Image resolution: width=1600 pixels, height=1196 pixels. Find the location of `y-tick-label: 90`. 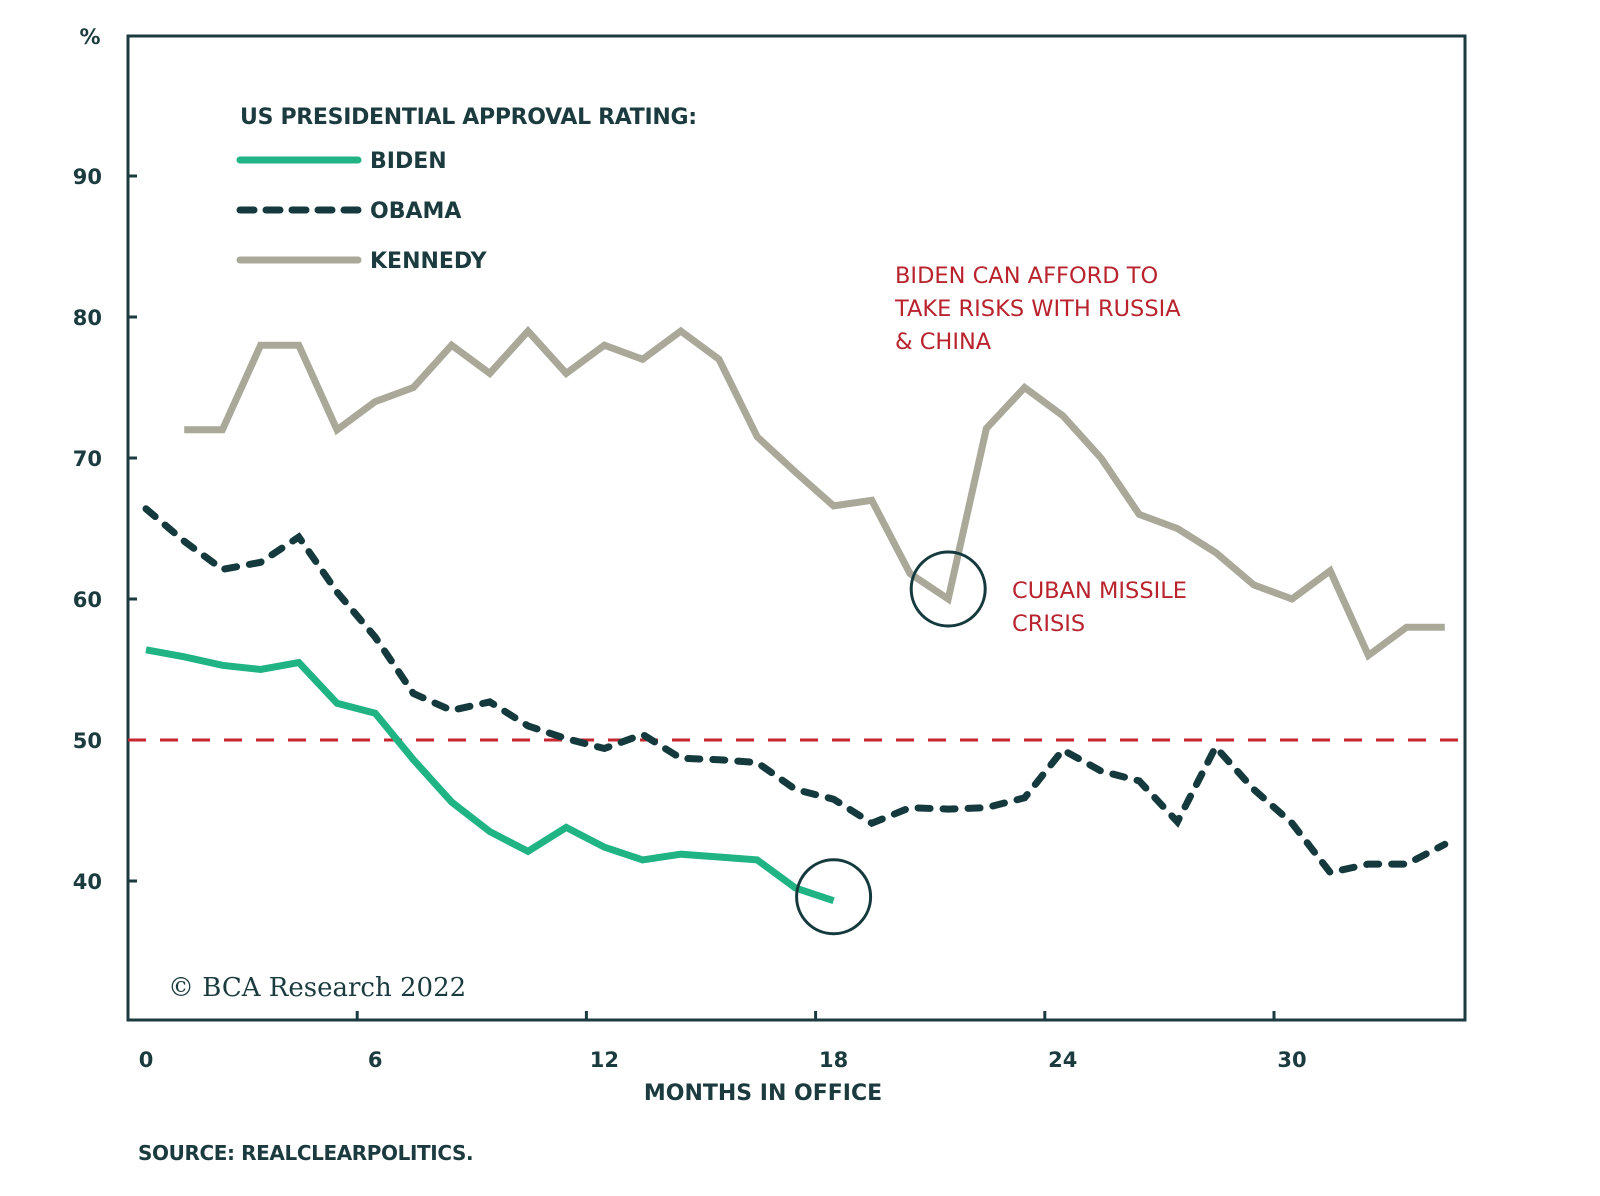

y-tick-label: 90 is located at coordinates (87, 177).